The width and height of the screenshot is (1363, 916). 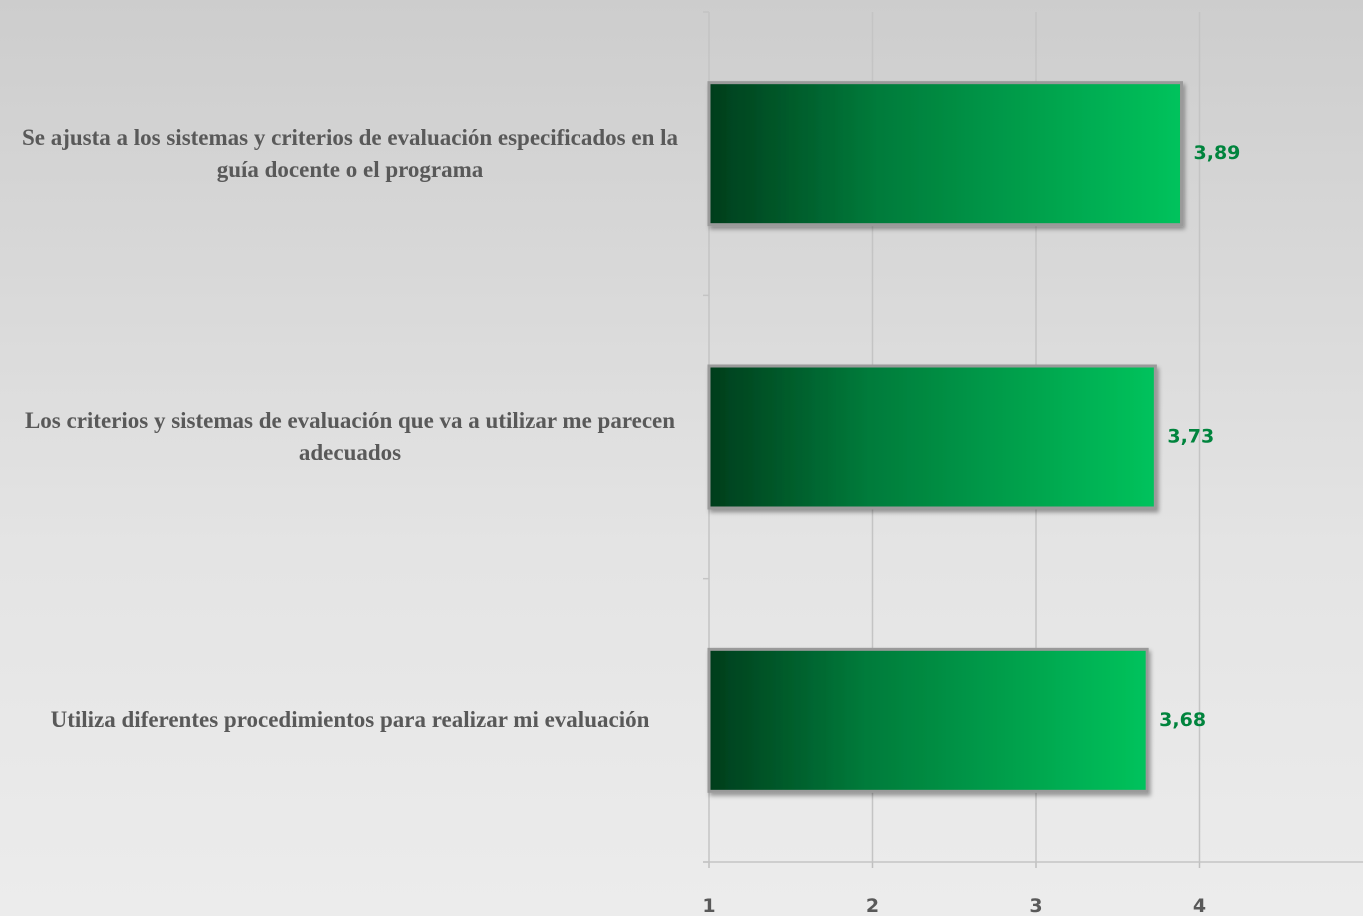 What do you see at coordinates (708, 905) in the screenshot?
I see `x-tick-label: 1` at bounding box center [708, 905].